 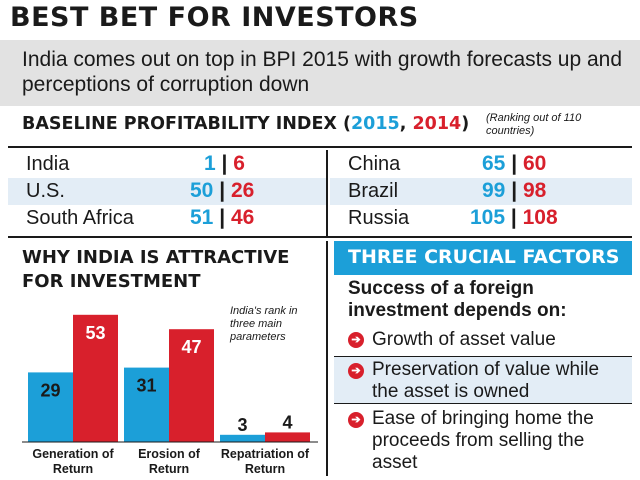 What do you see at coordinates (375, 124) in the screenshot?
I see `bpi-year-2015: 2015` at bounding box center [375, 124].